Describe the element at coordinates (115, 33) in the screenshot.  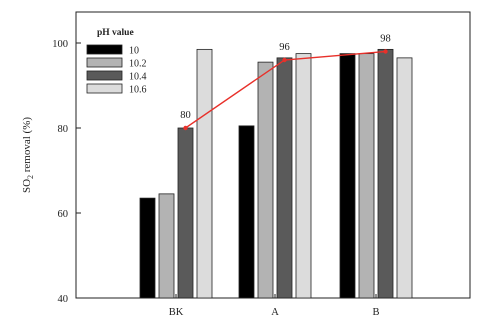
I see `legend-title: pH value` at that location.